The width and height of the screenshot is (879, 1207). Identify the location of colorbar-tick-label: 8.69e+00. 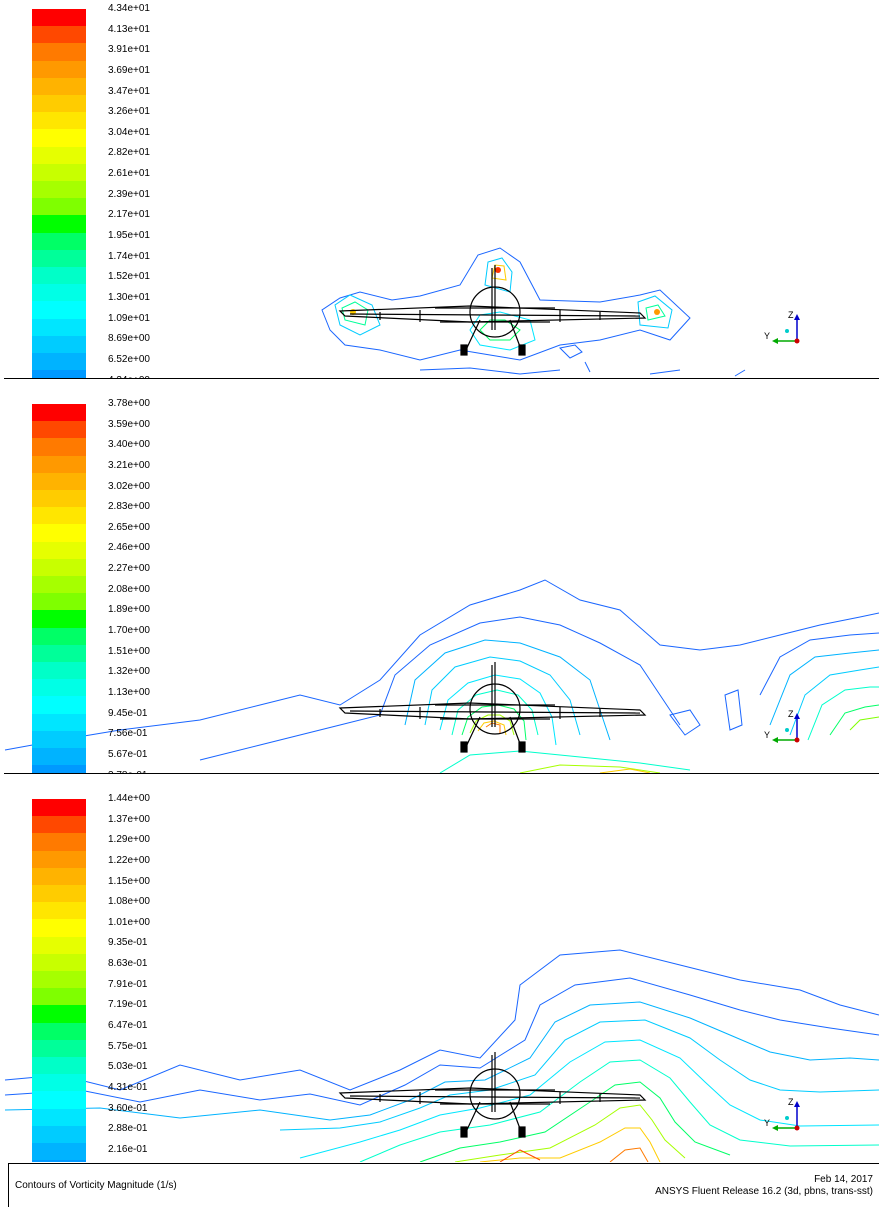
(129, 339).